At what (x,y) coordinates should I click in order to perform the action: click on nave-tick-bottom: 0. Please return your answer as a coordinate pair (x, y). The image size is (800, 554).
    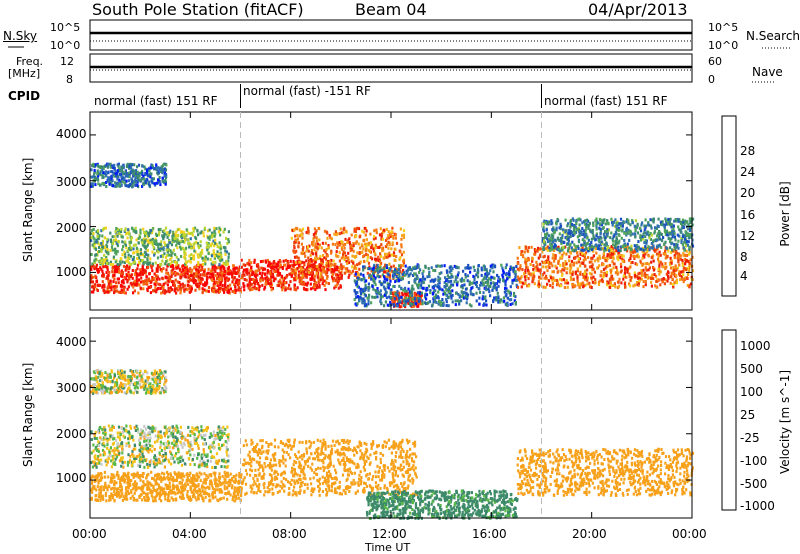
    Looking at the image, I should click on (711, 79).